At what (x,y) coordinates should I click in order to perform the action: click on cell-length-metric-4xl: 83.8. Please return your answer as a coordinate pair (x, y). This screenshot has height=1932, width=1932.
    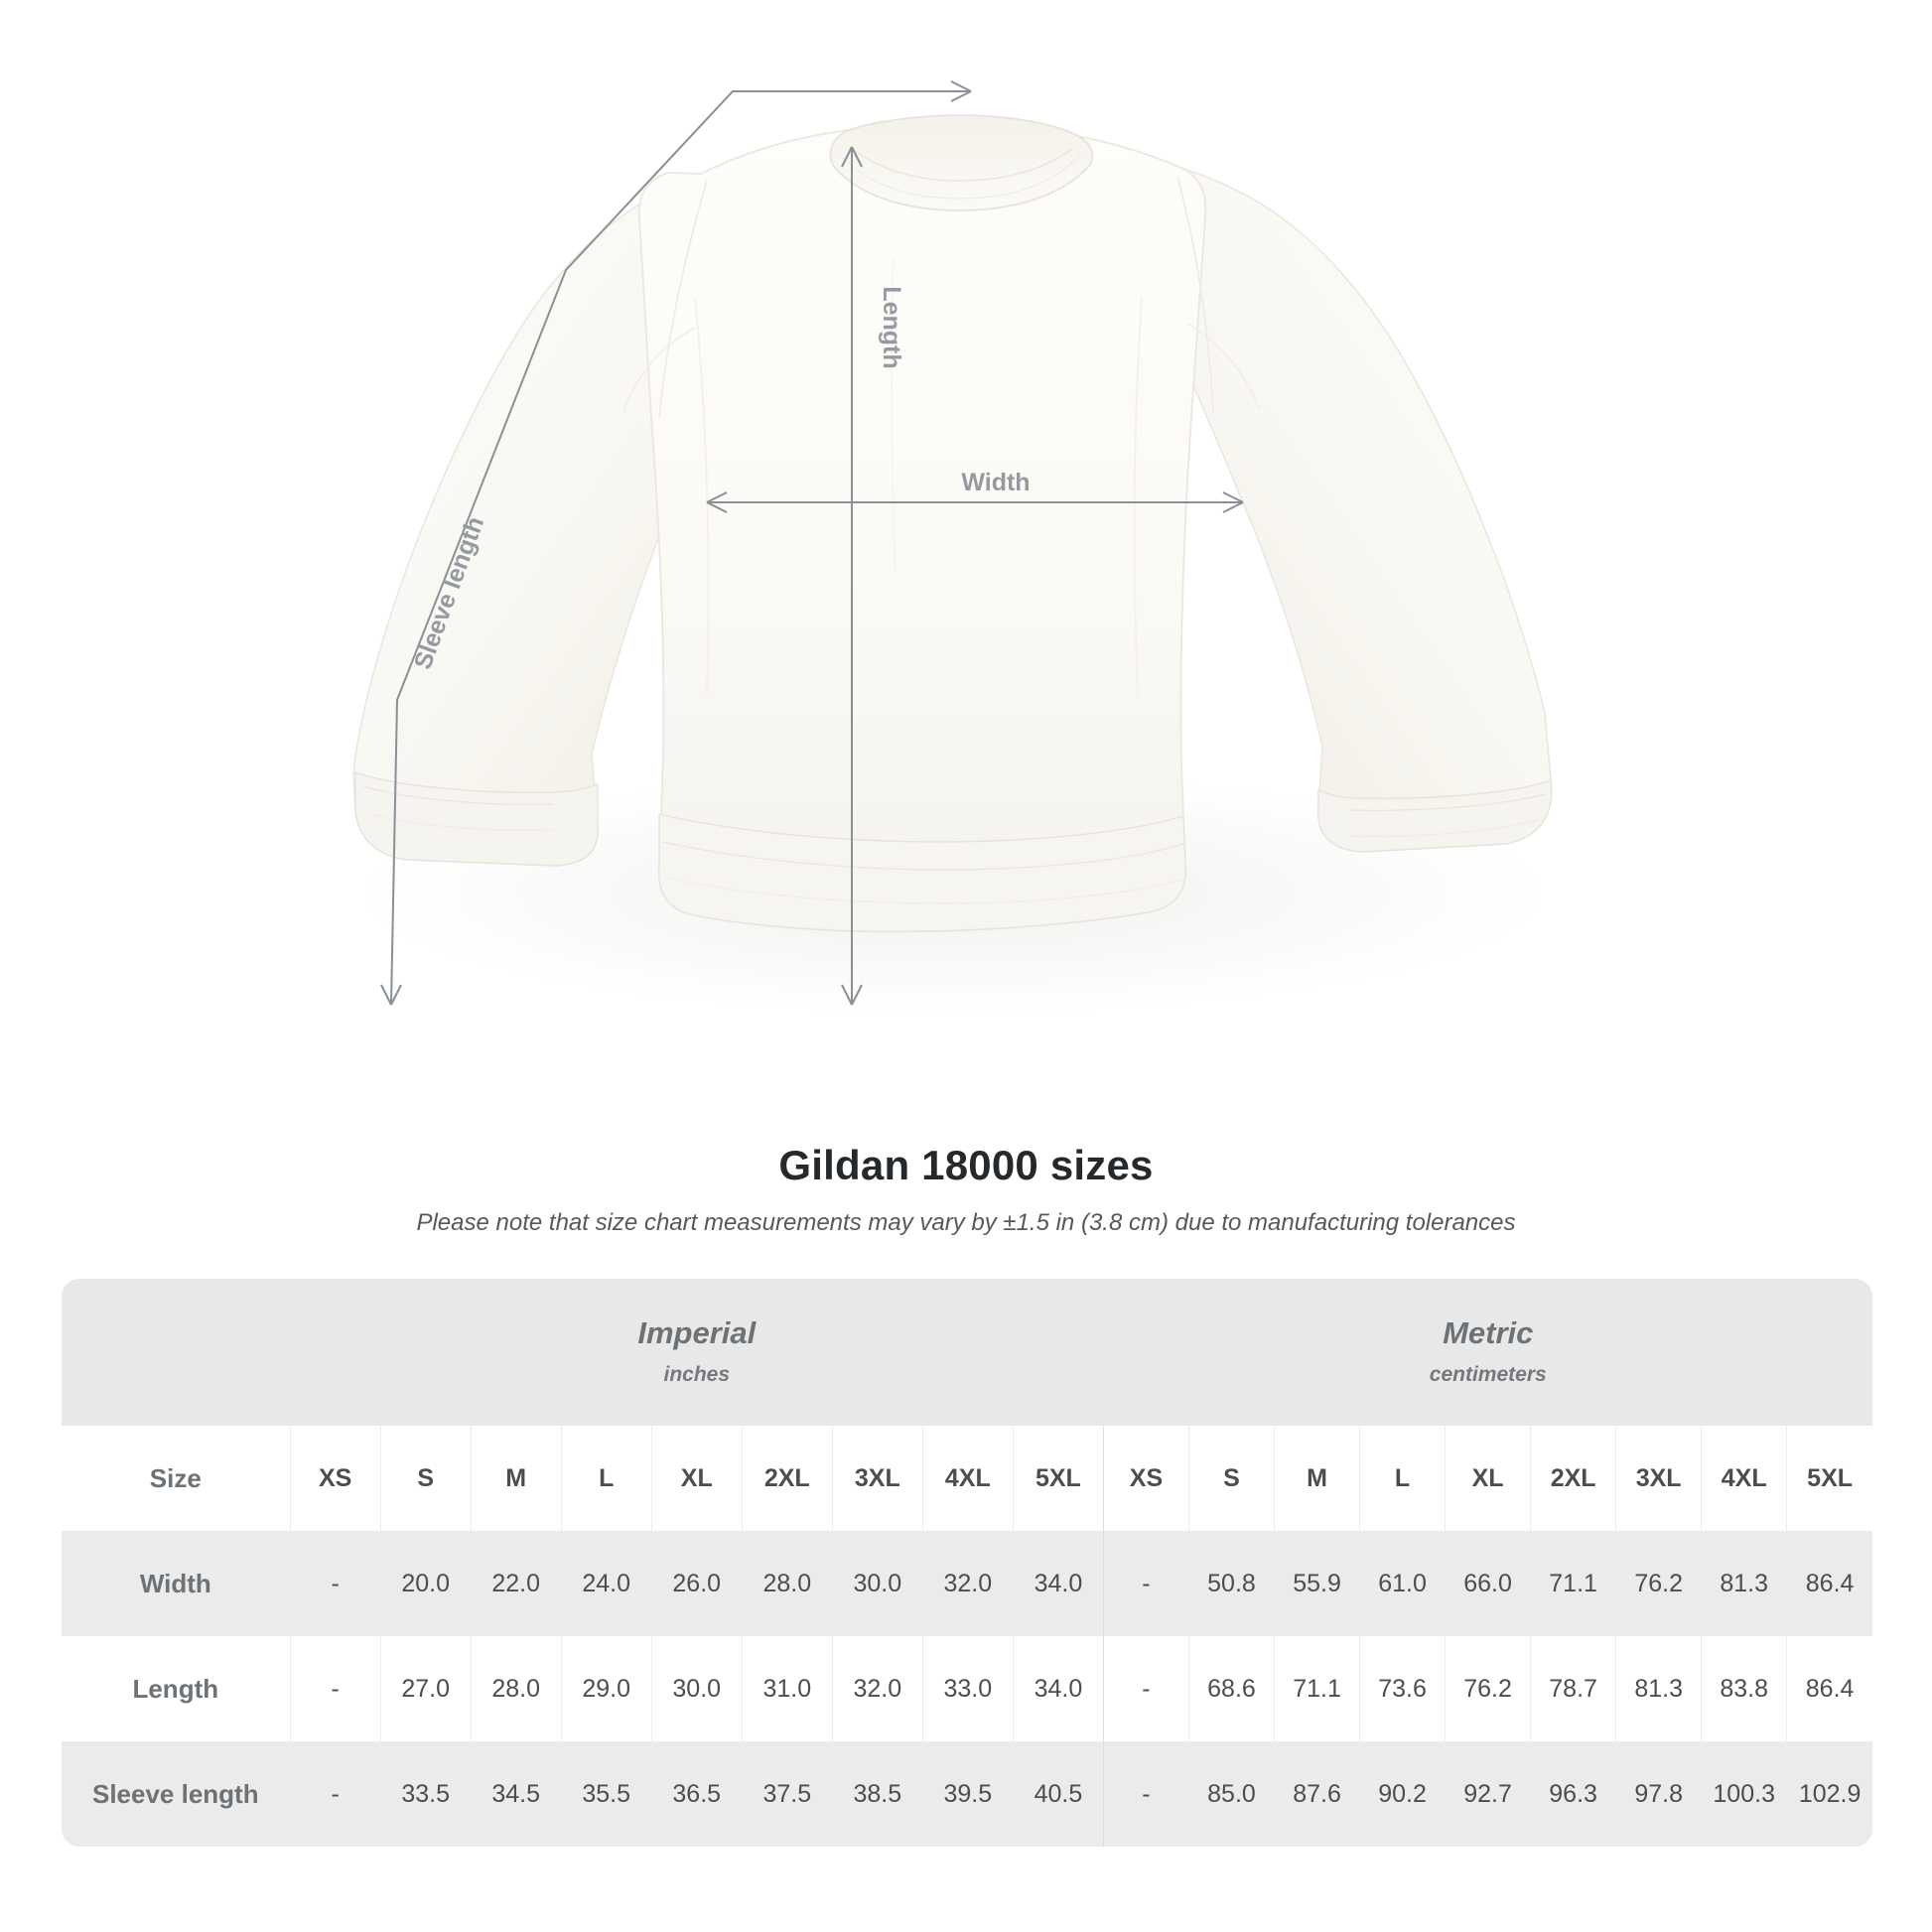
    Looking at the image, I should click on (1744, 1688).